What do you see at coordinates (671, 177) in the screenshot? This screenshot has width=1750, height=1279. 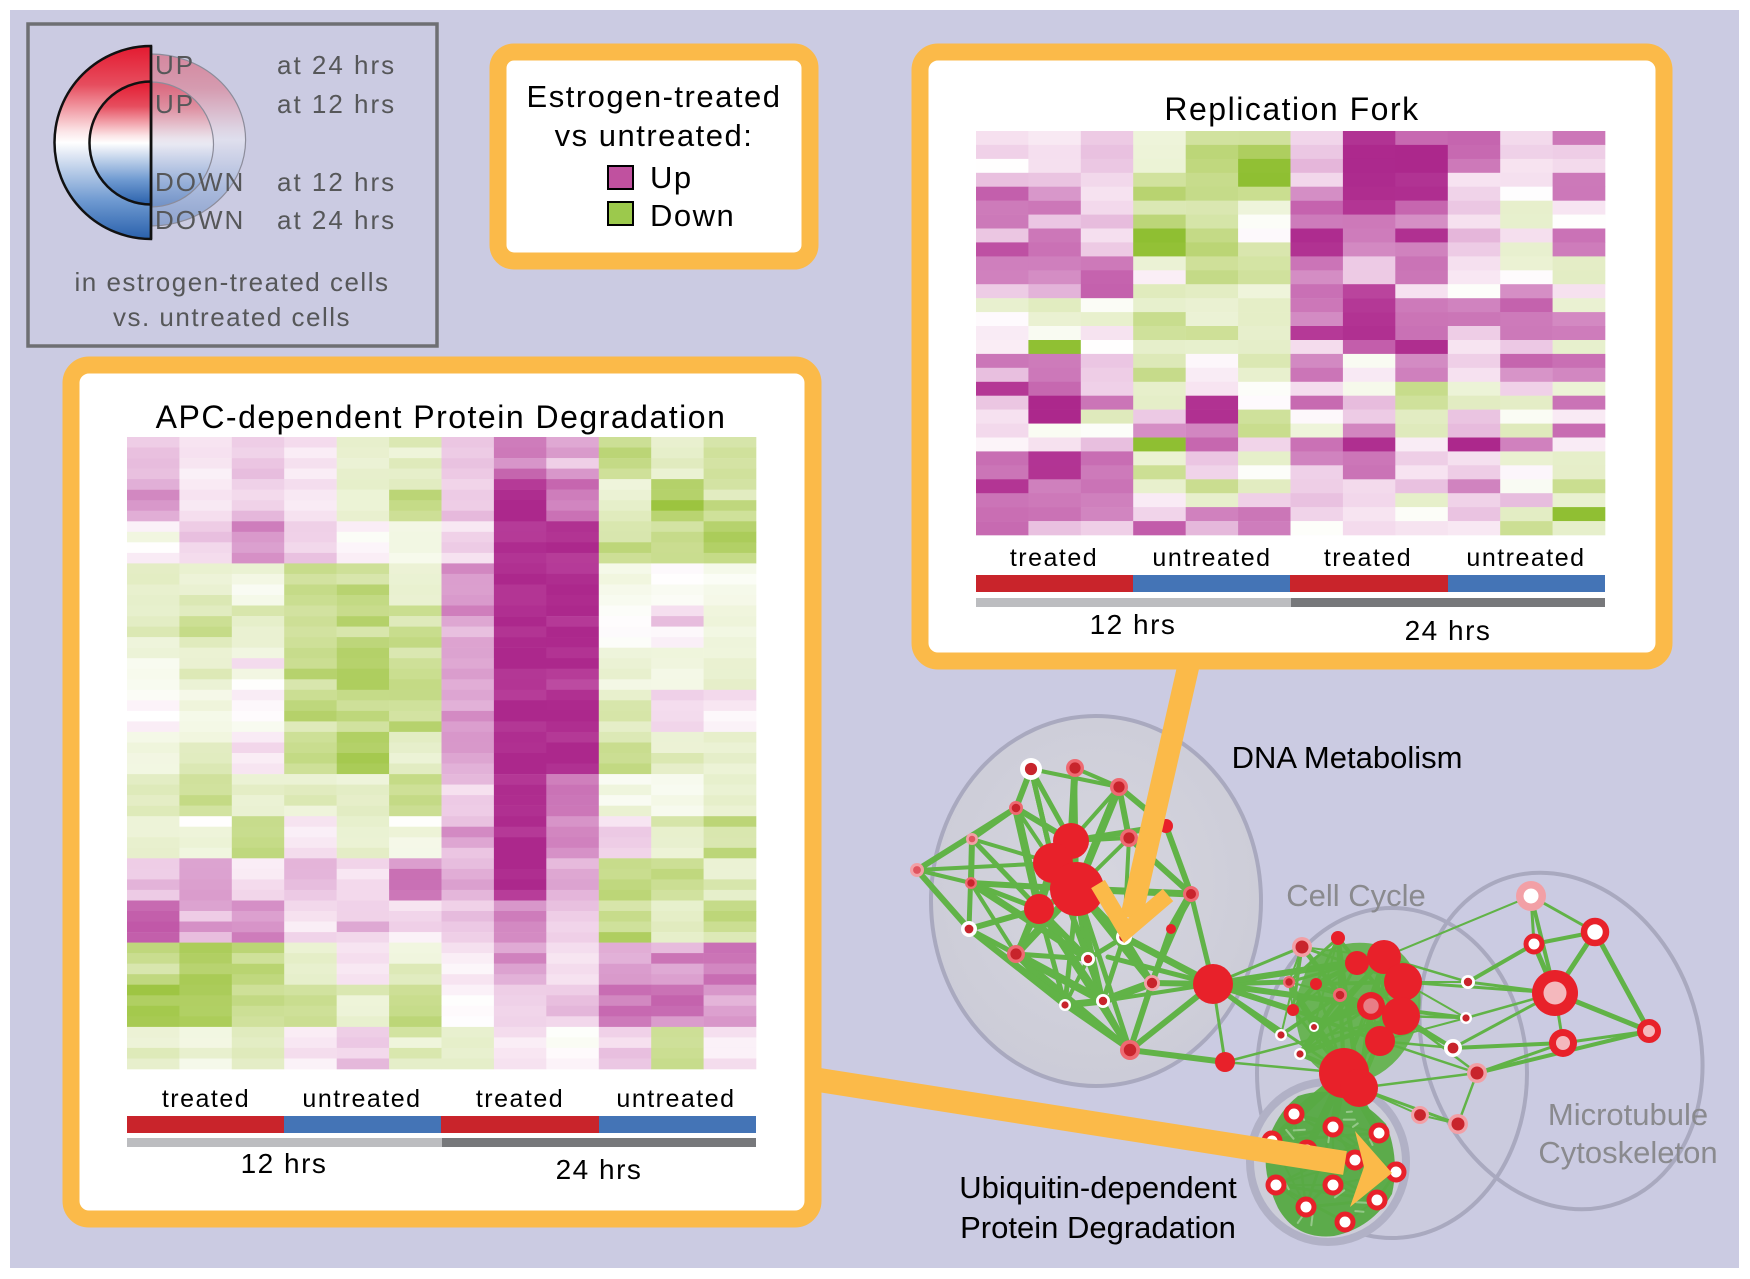 I see `svg-text: Up` at bounding box center [671, 177].